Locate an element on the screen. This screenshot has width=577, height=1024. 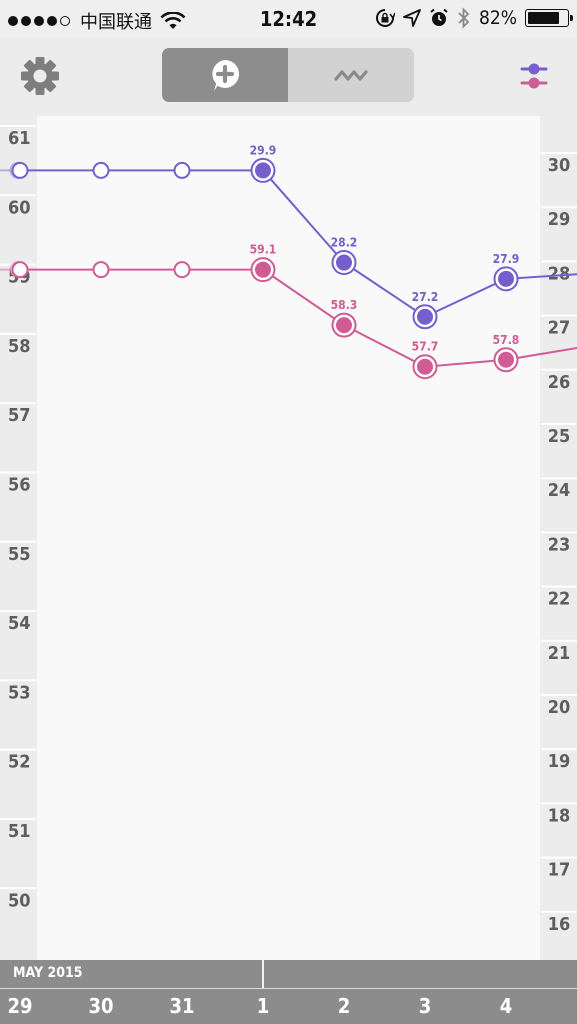
location-icon is located at coordinates (412, 18).